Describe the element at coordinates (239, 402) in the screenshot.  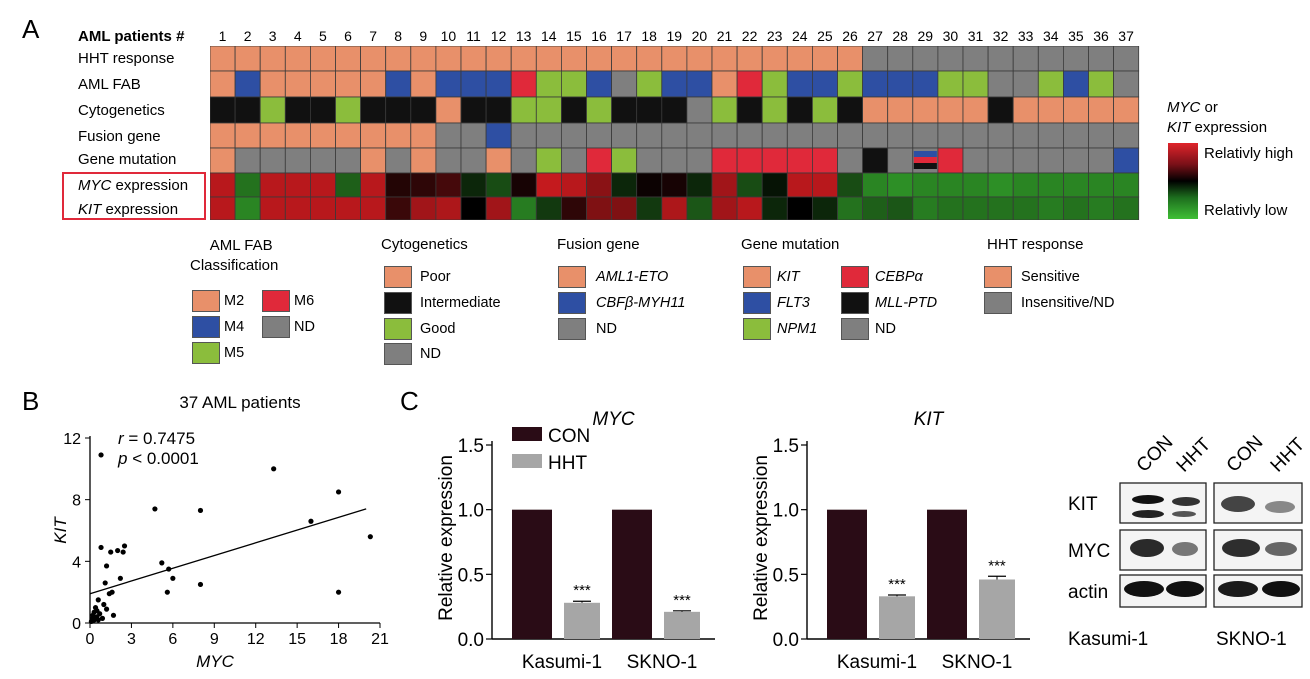
I see `scatter-title: 37 AML patients` at that location.